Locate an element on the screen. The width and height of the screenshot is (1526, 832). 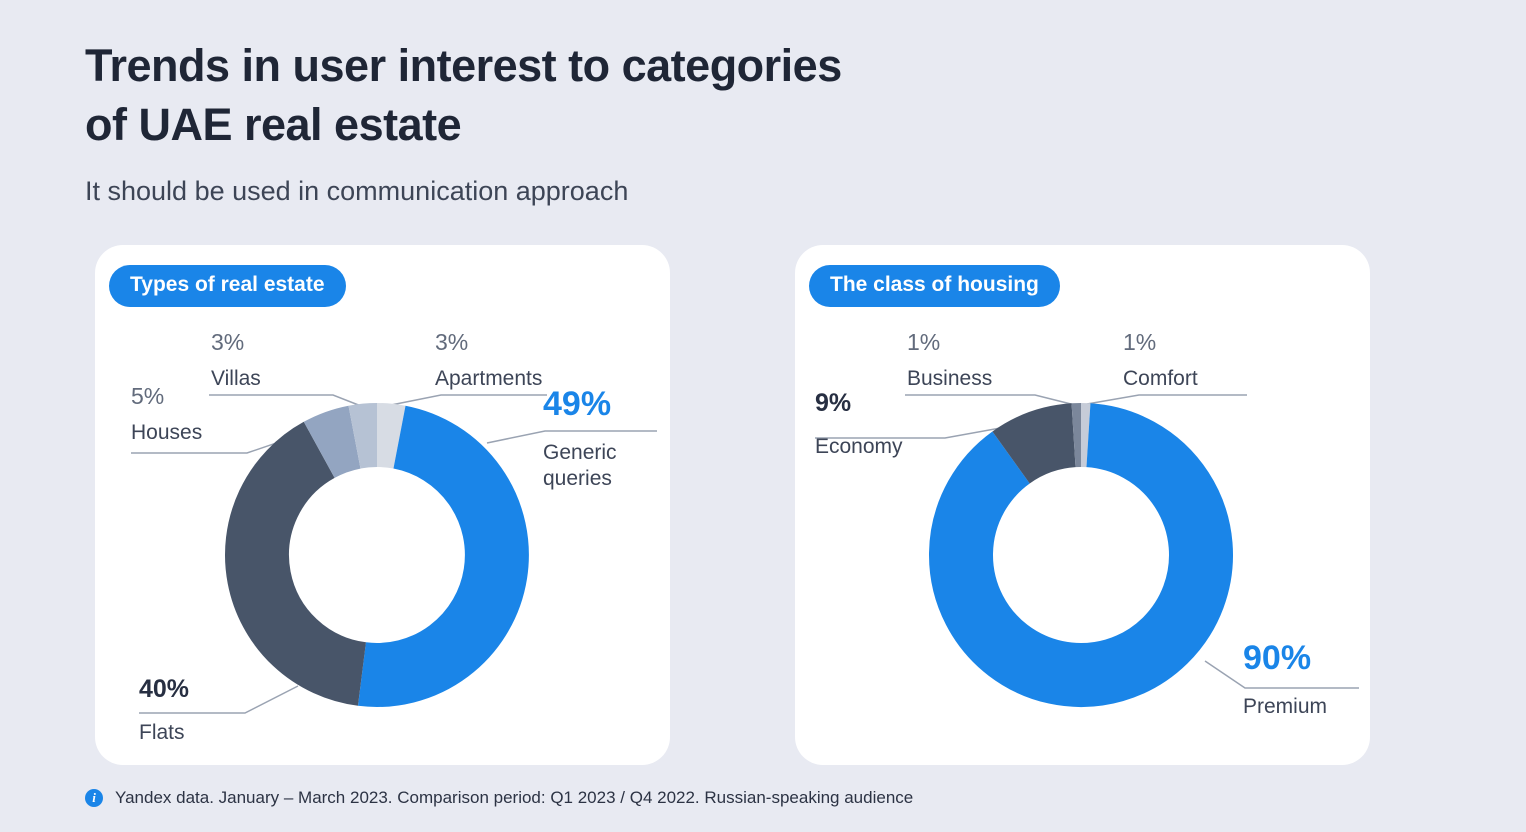
donut-slice-generic-queries is located at coordinates (443, 556).